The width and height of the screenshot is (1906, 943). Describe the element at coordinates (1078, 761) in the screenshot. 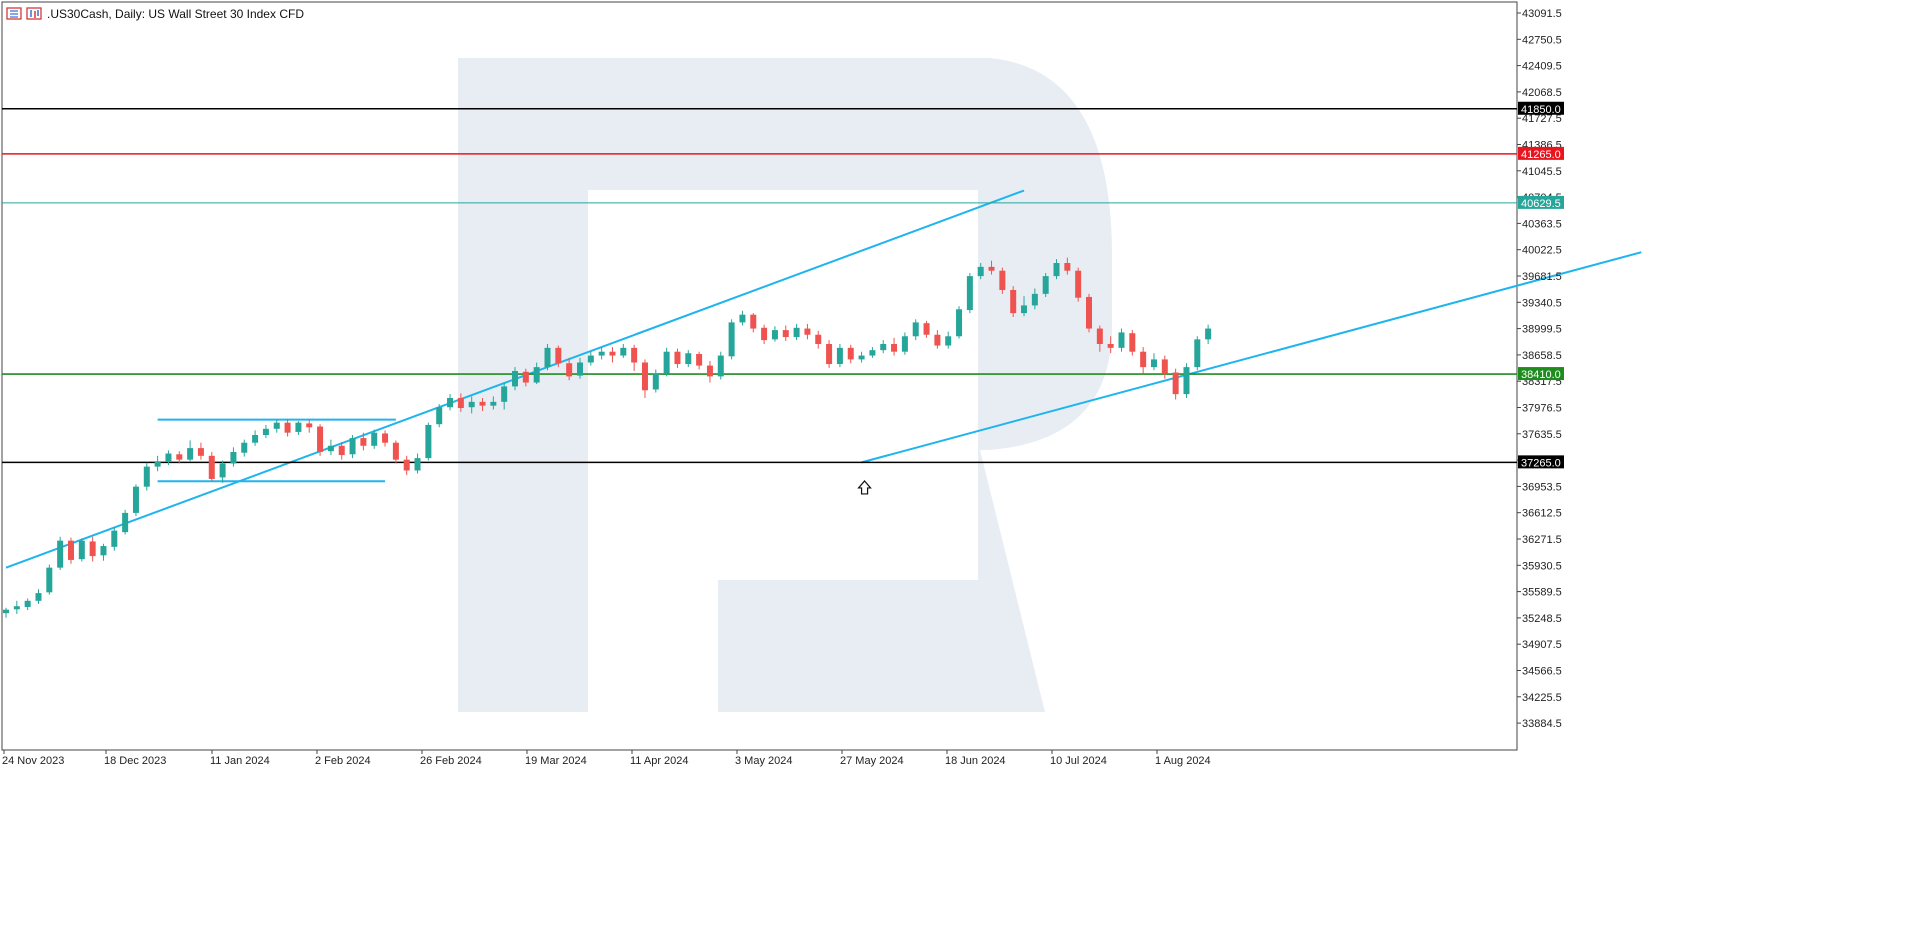

I see `x-tick-label: 10 Jul 2024` at that location.